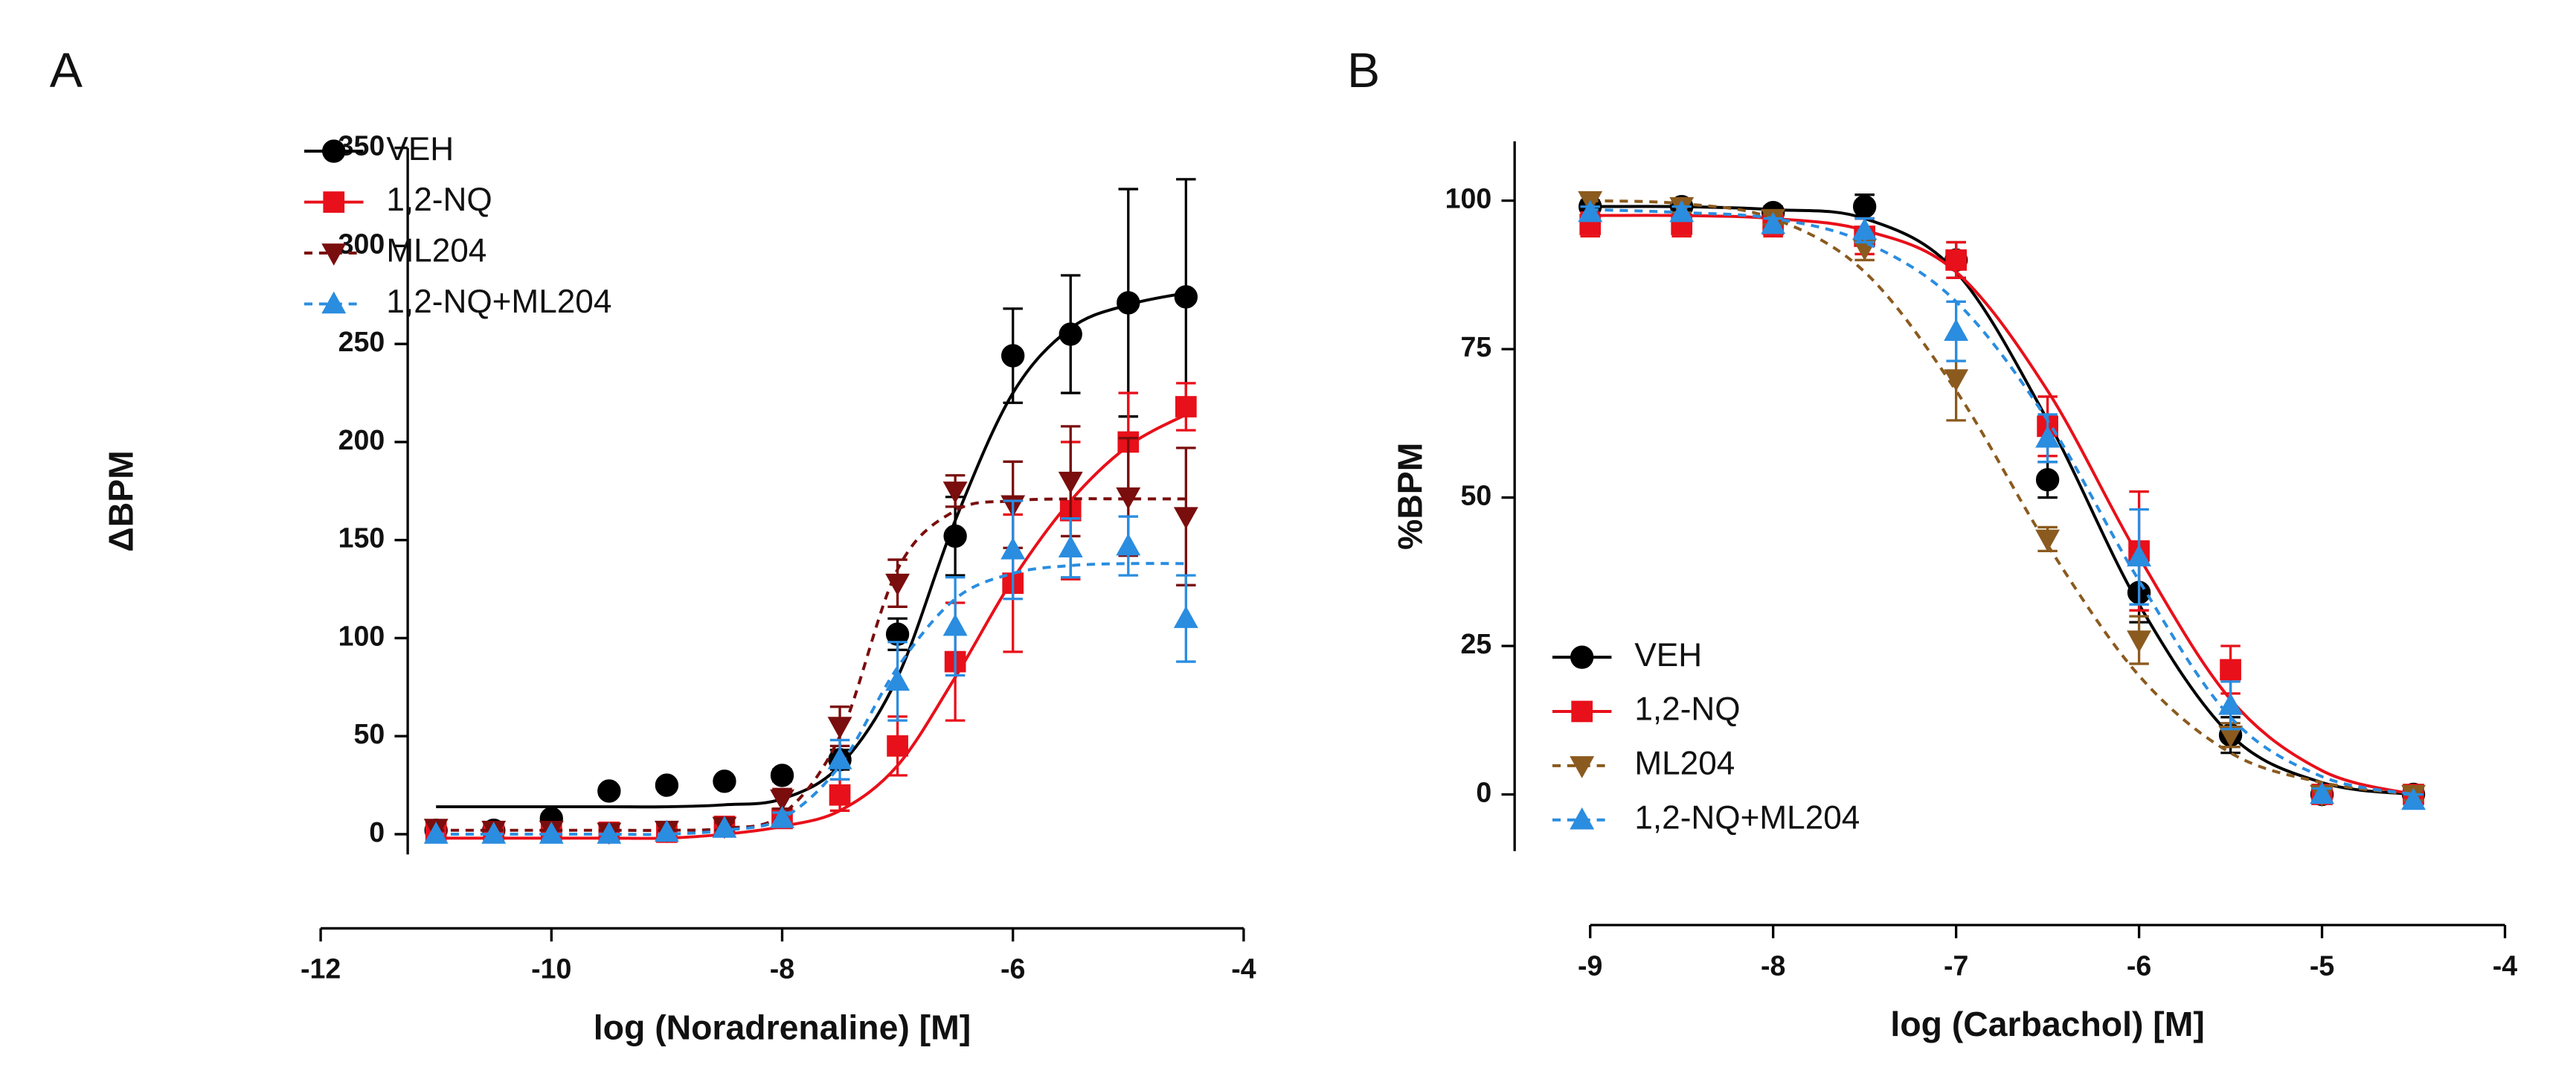 This screenshot has height=1091, width=2576. Describe the element at coordinates (120, 501) in the screenshot. I see `y-axis-title: ΔBPM` at that location.